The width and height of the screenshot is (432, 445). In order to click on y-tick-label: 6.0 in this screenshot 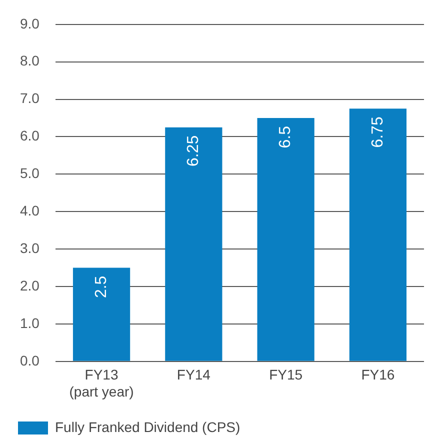, I will do `click(30, 136)`.